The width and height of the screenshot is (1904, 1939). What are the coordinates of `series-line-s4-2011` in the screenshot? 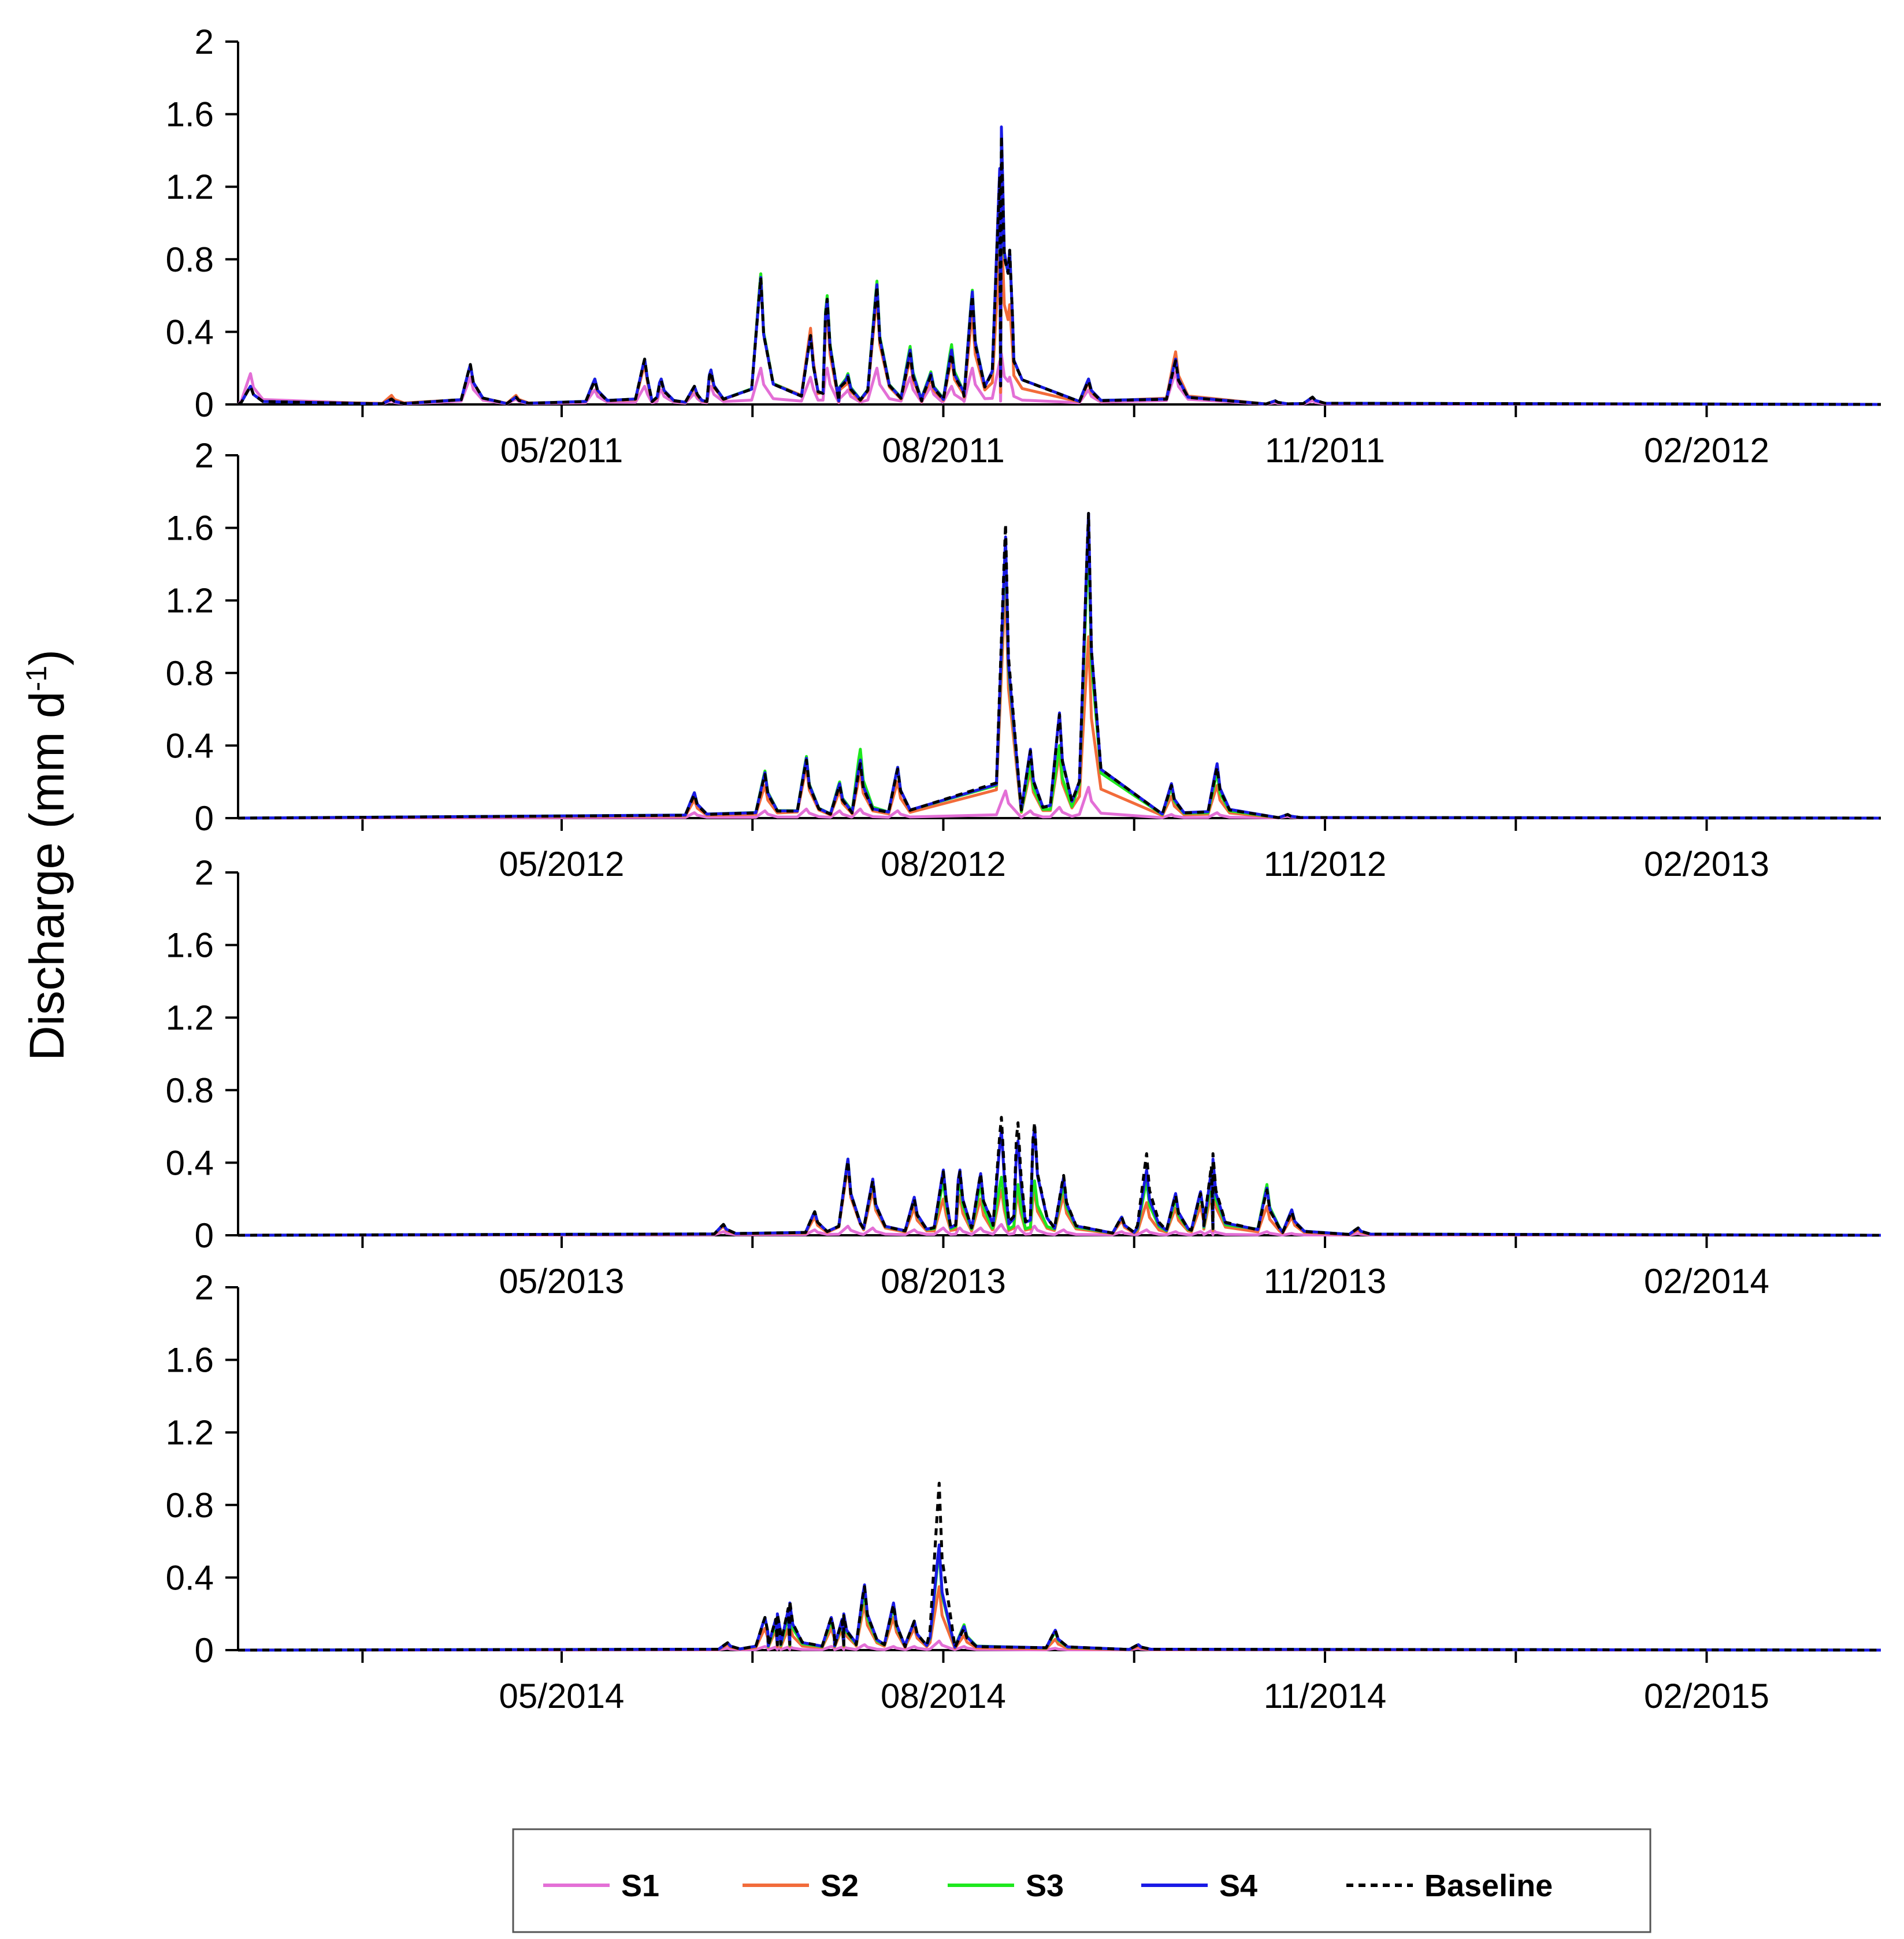 It's located at (1059, 265).